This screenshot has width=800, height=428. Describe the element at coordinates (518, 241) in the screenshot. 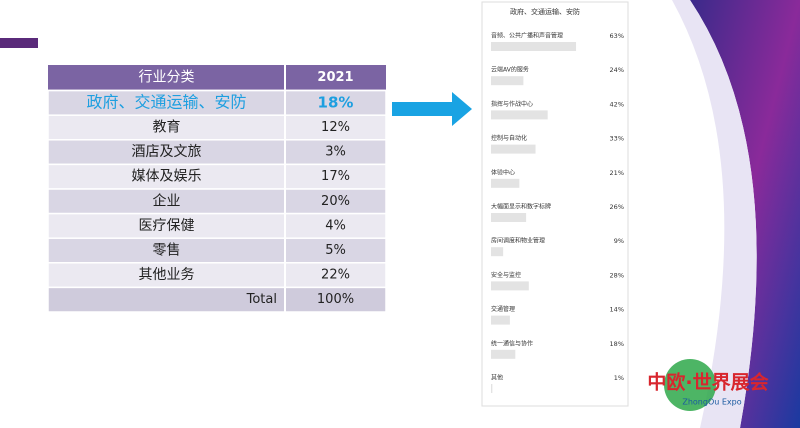

I see `survey-label: 房间调度和物业管理` at that location.